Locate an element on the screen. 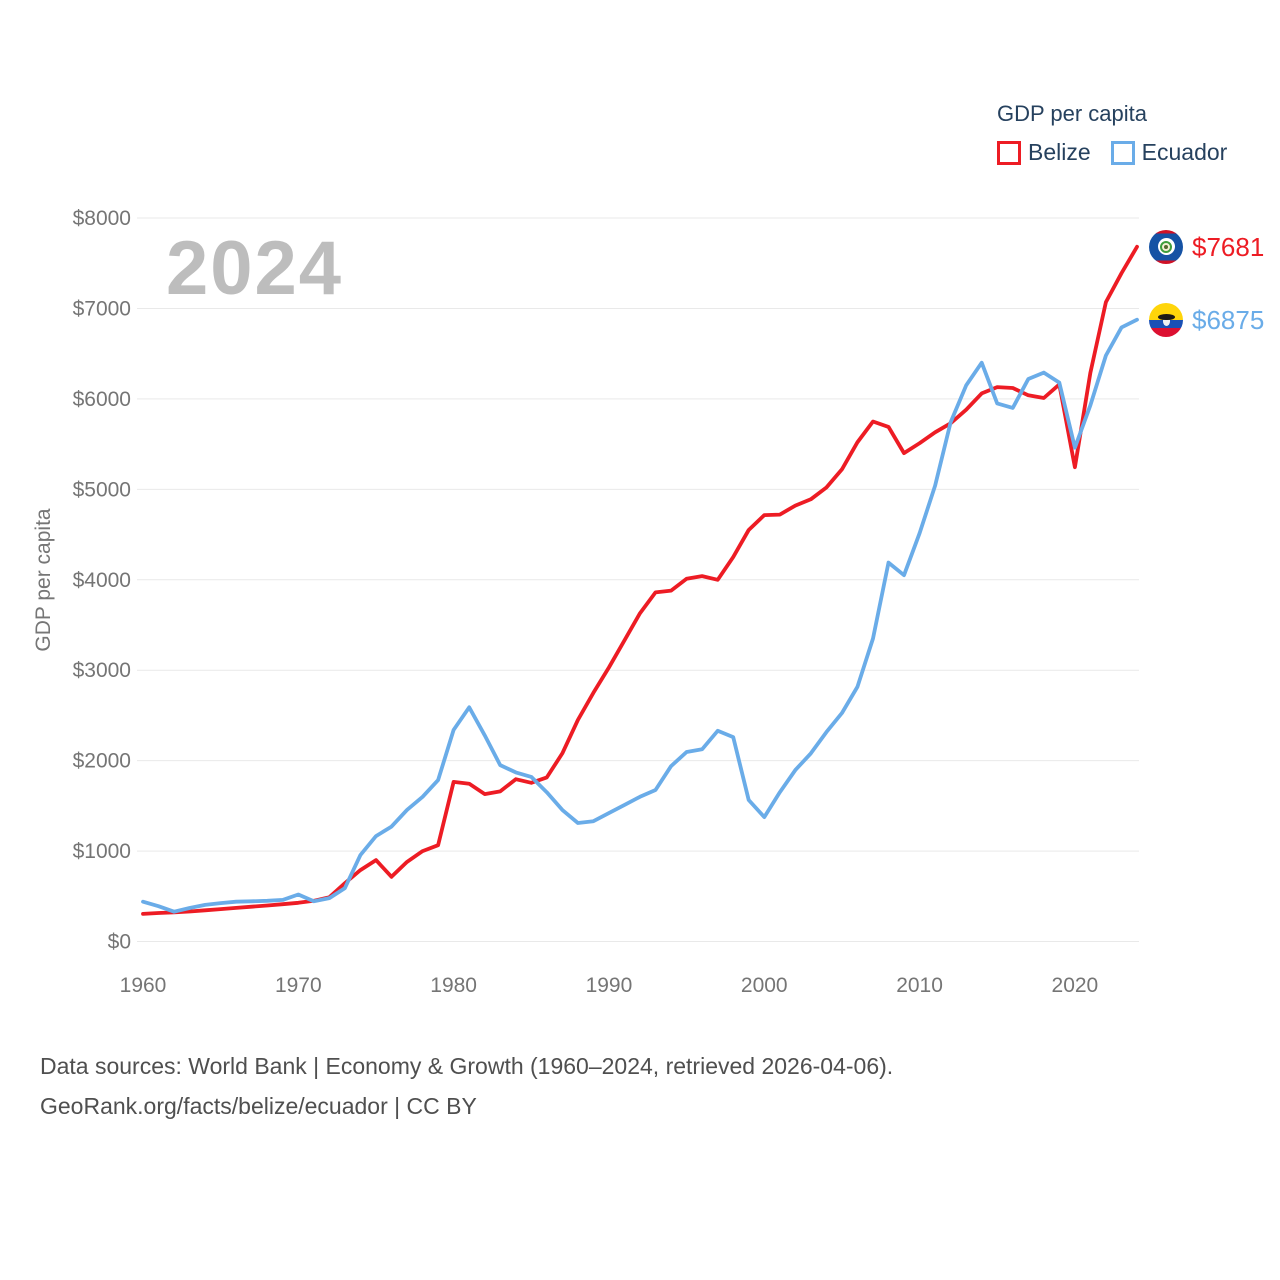 The height and width of the screenshot is (1280, 1280). y-tick-label: $5000 is located at coordinates (102, 489).